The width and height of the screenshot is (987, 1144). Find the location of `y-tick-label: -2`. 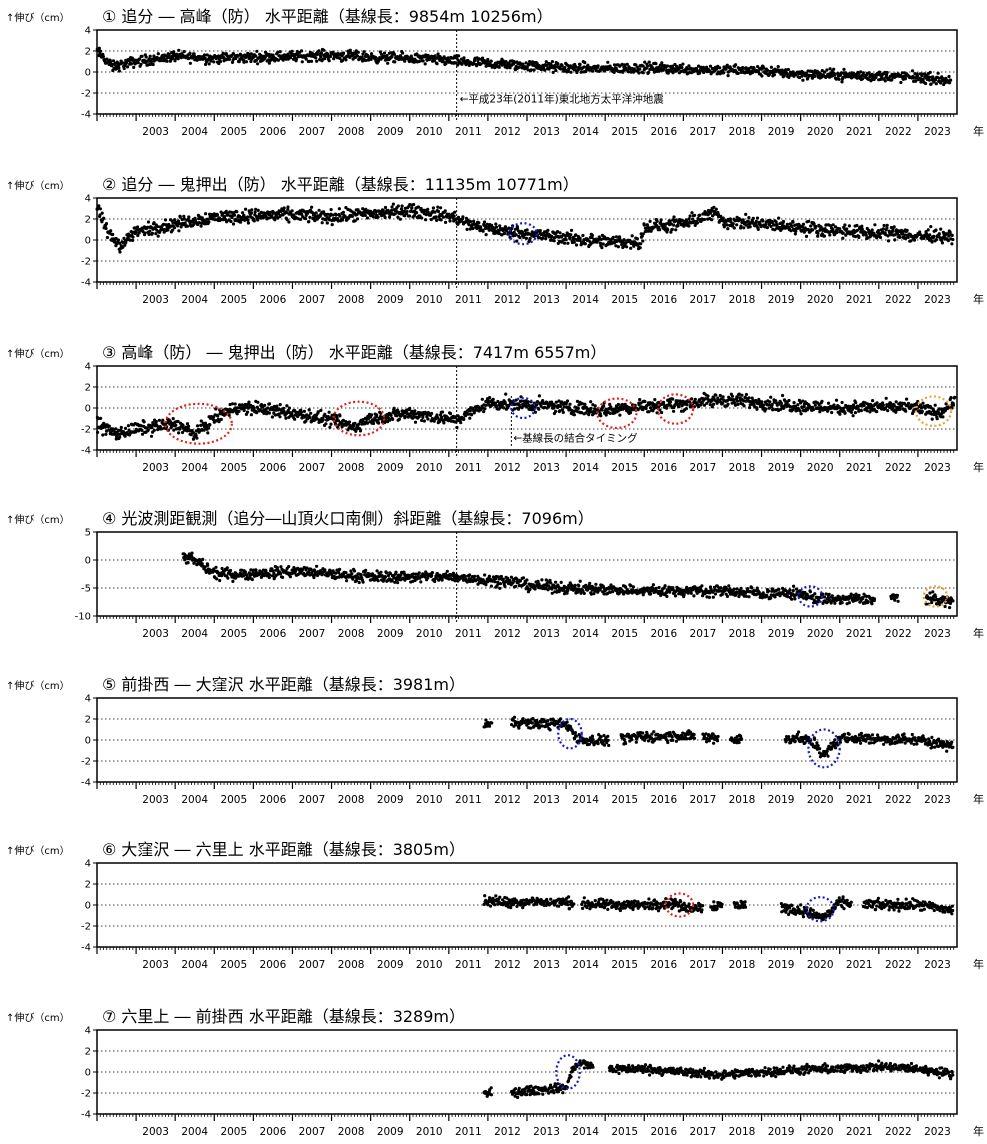

y-tick-label: -2 is located at coordinates (86, 262).